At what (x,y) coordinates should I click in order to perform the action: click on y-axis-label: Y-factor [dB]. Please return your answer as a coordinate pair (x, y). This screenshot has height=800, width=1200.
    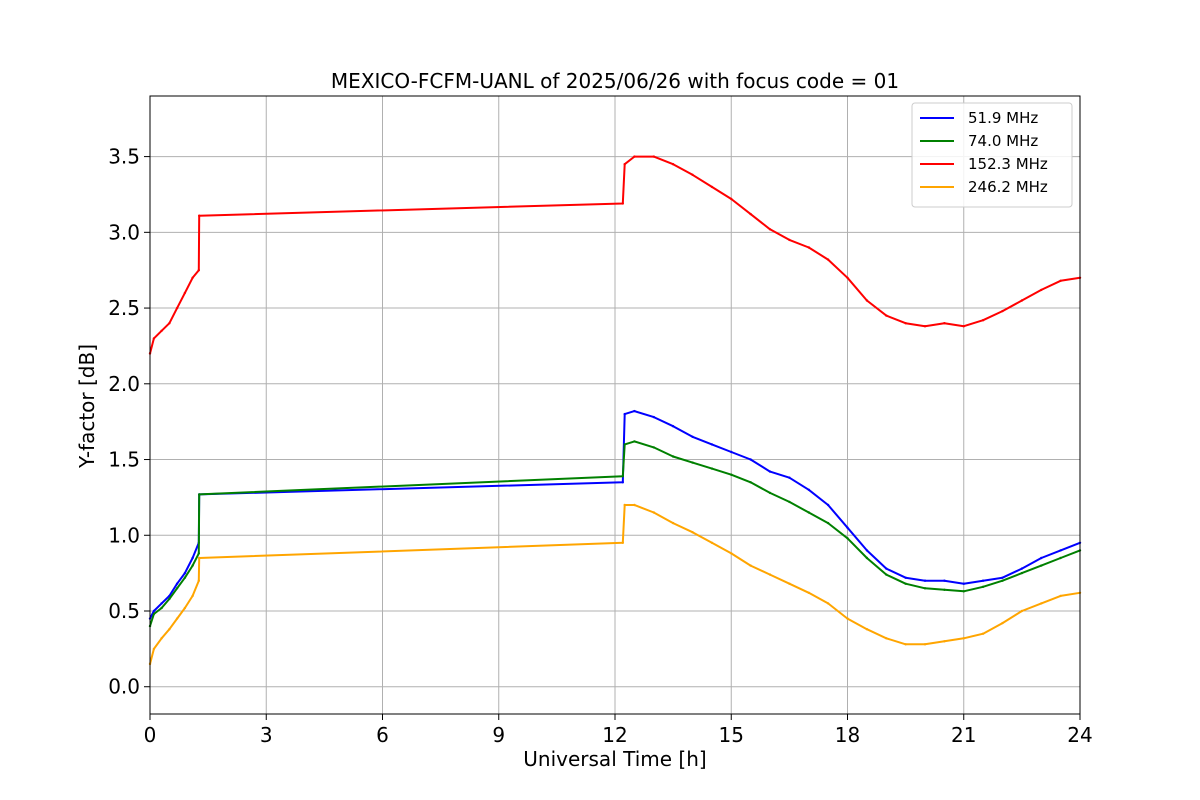
    Looking at the image, I should click on (87, 406).